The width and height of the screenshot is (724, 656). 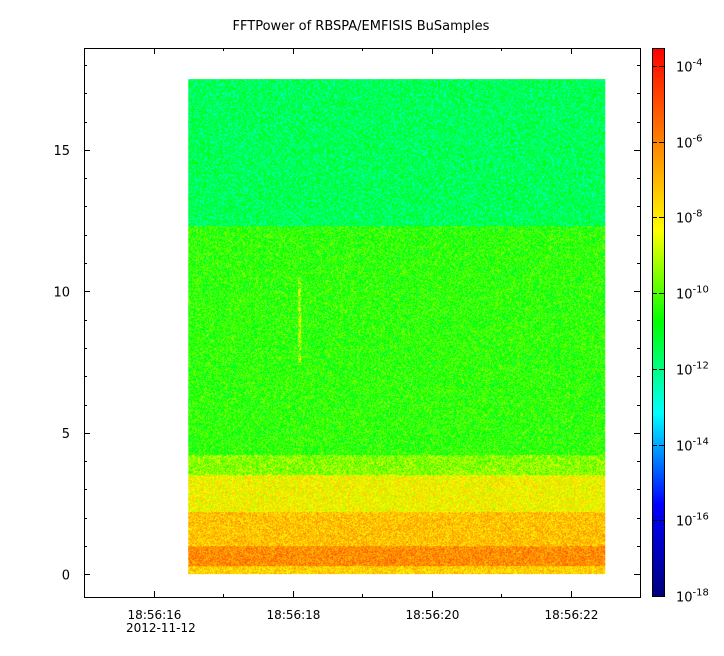 What do you see at coordinates (361, 26) in the screenshot?
I see `chart-title: FFTPower of RBSPA/EMFISIS BuSamples` at bounding box center [361, 26].